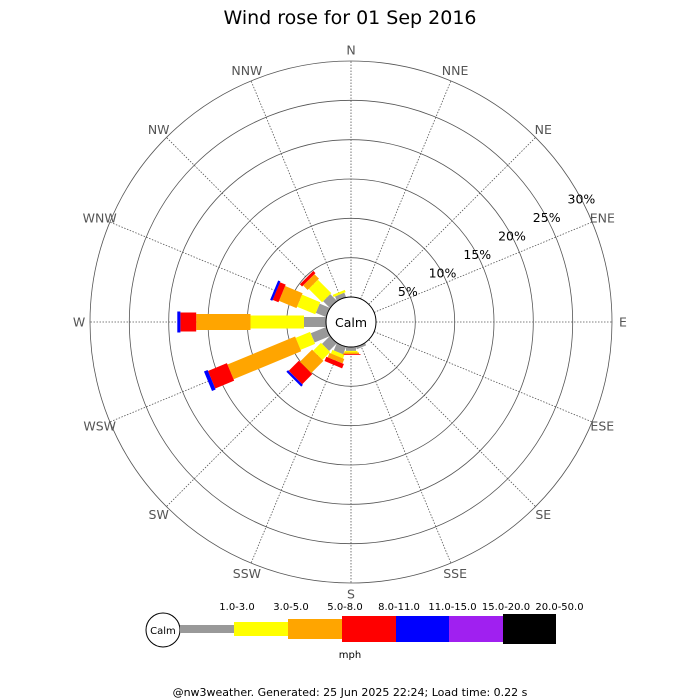  I want to click on direction-label-ne: NE, so click(543, 129).